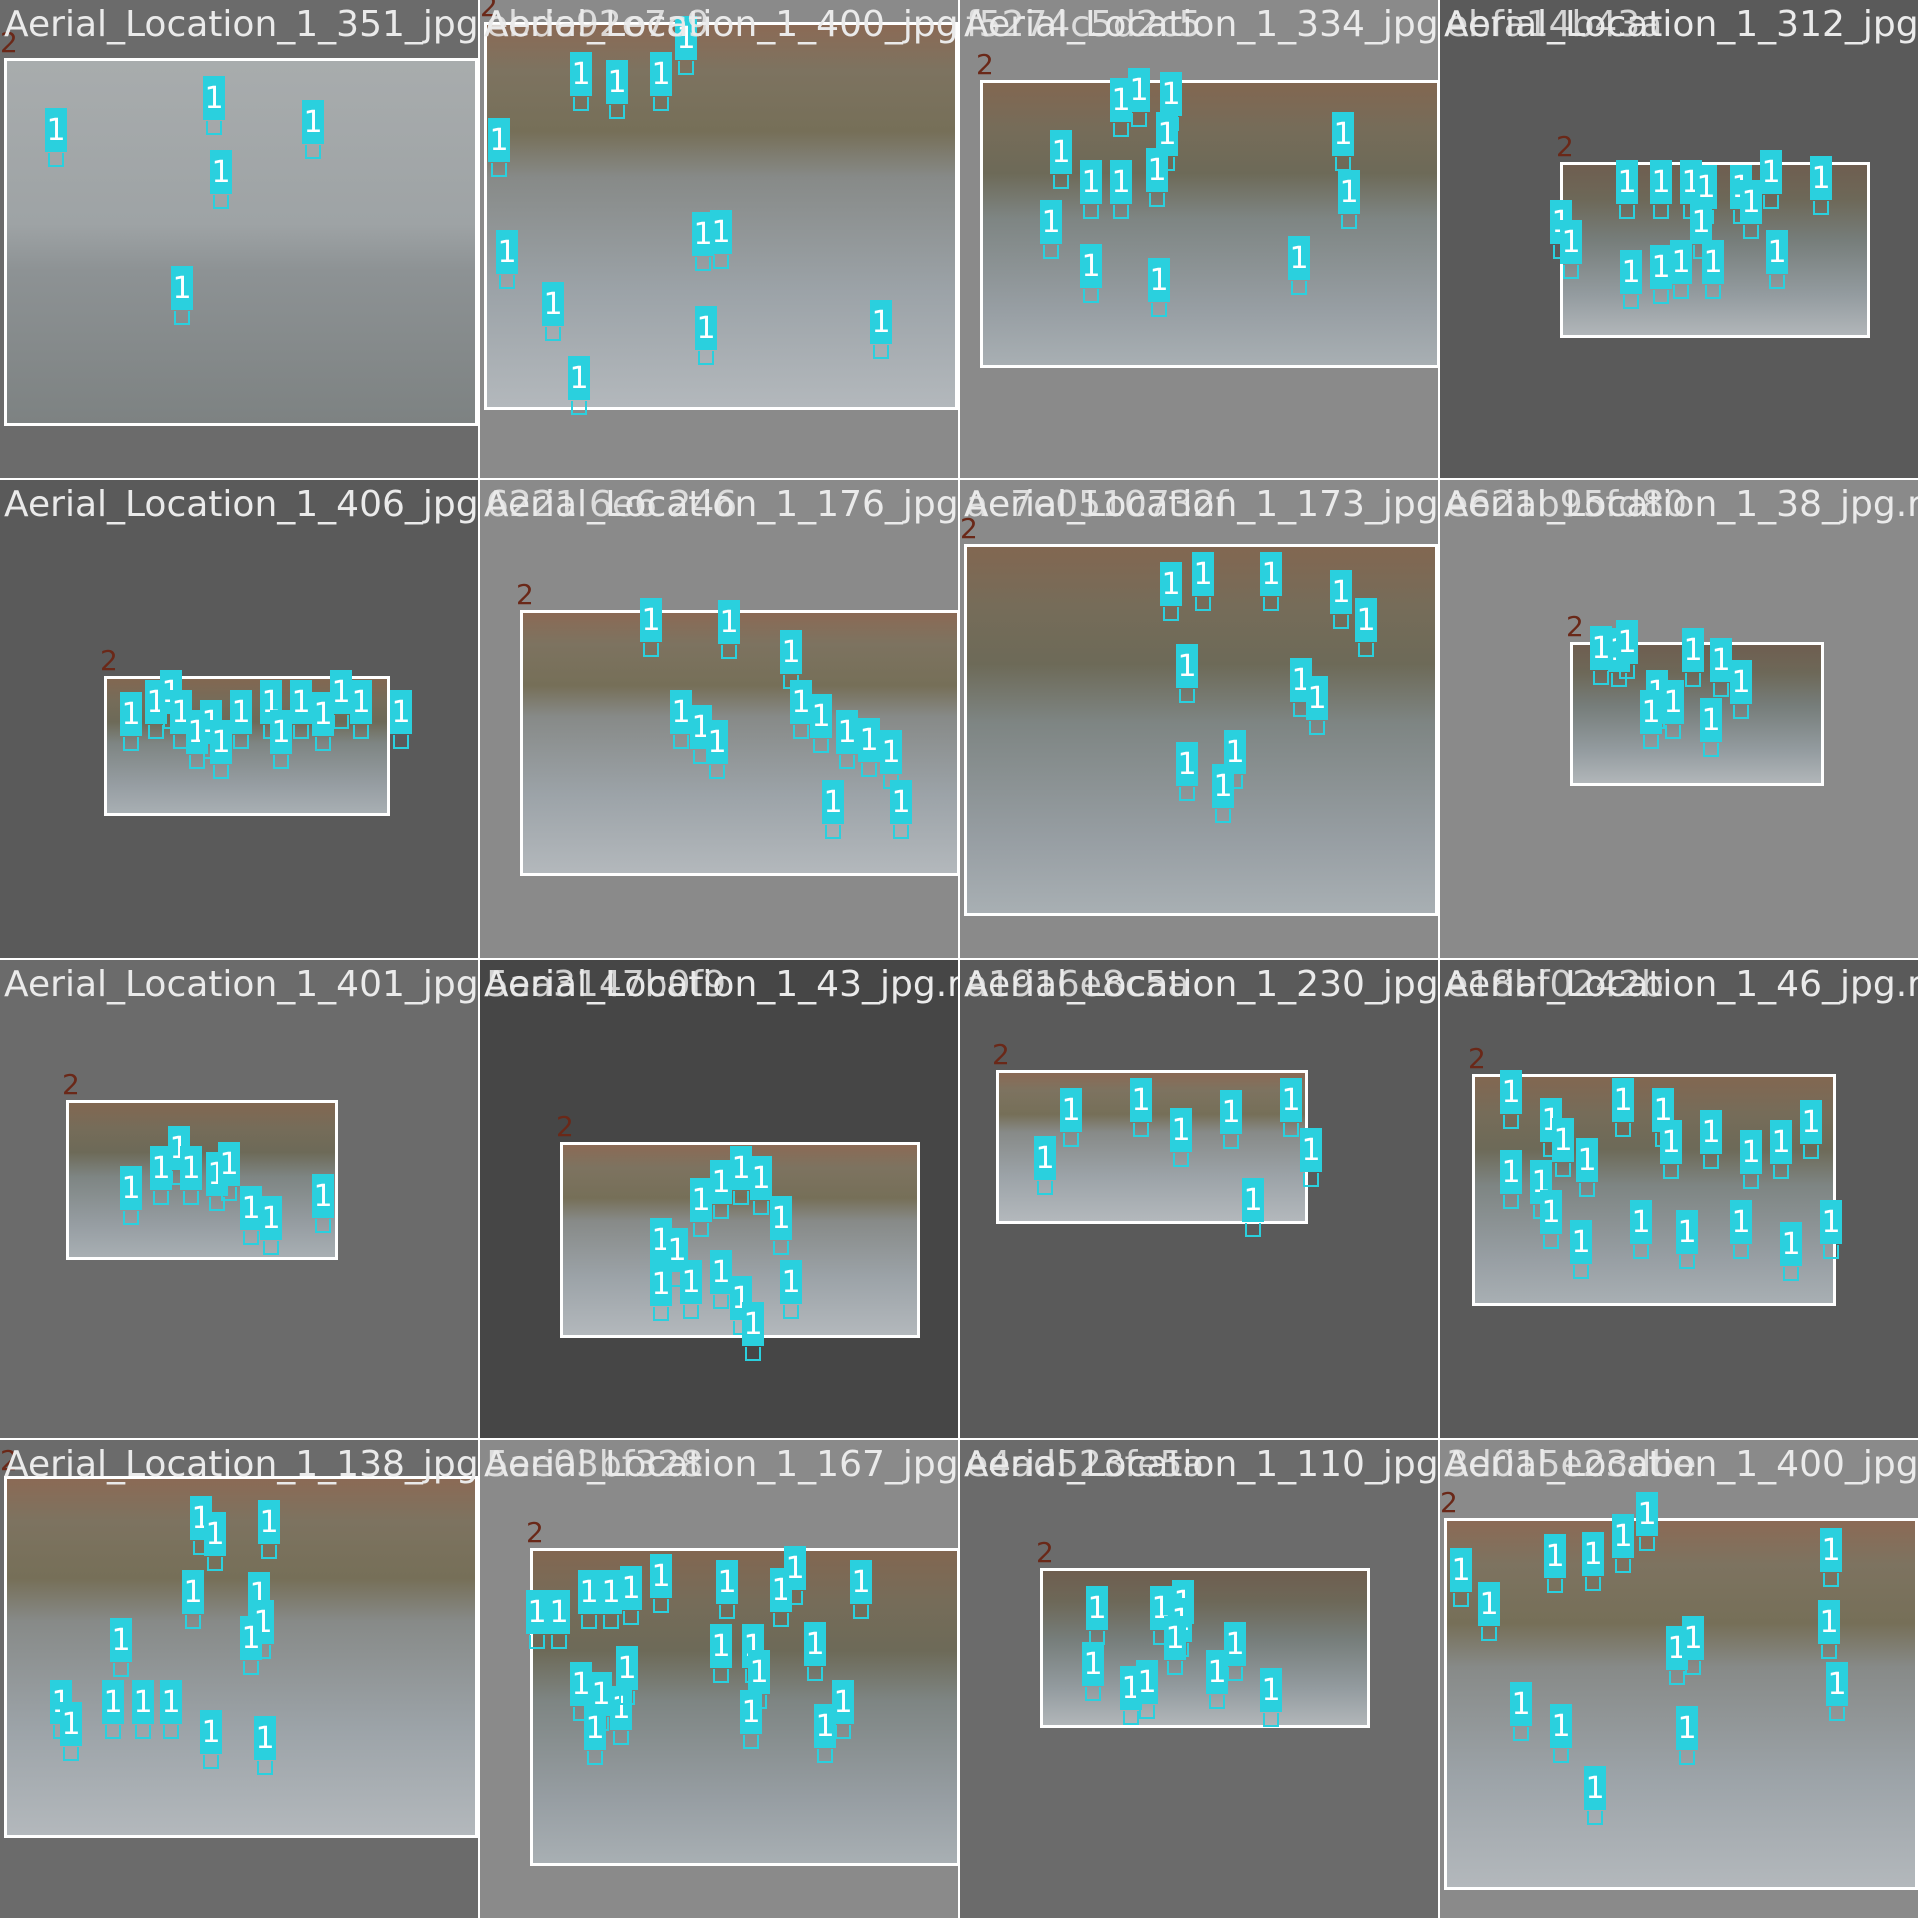 The width and height of the screenshot is (1920, 1920). What do you see at coordinates (722, 984) in the screenshot?
I see `tile-title: Aerial_Location_1_43_jpg.rf` at bounding box center [722, 984].